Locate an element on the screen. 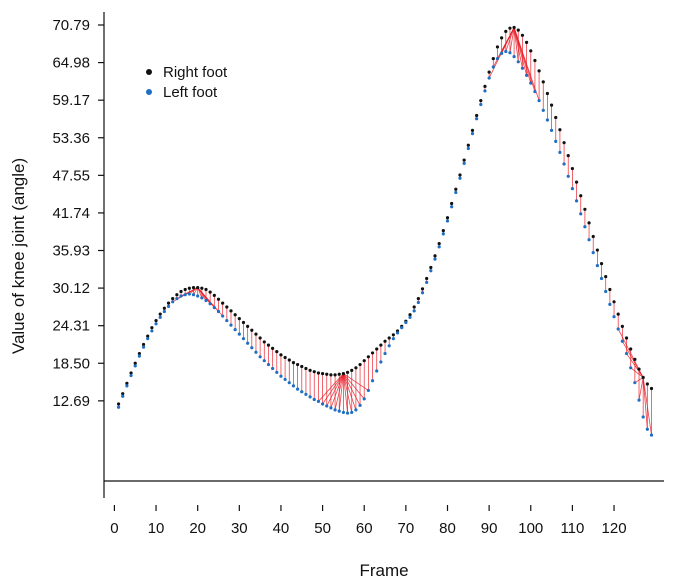 The height and width of the screenshot is (588, 676). x-tick-label: 60 is located at coordinates (364, 528).